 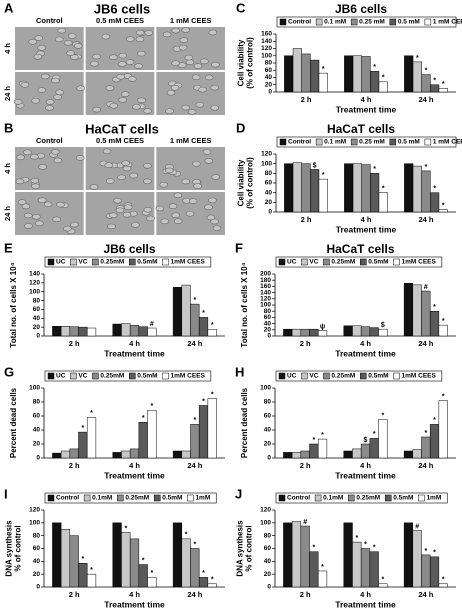 I want to click on legend-label: UC, so click(x=292, y=376).